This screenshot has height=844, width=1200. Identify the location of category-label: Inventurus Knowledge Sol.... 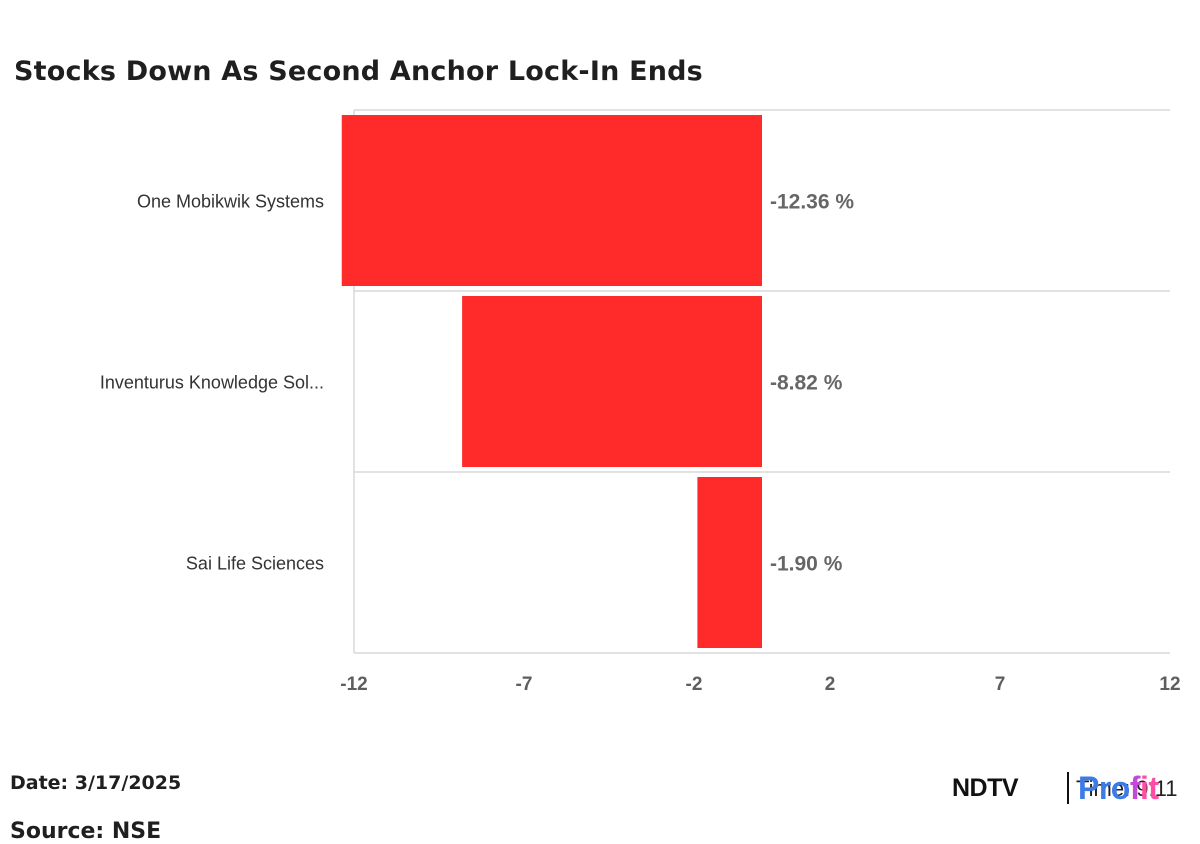
(212, 383).